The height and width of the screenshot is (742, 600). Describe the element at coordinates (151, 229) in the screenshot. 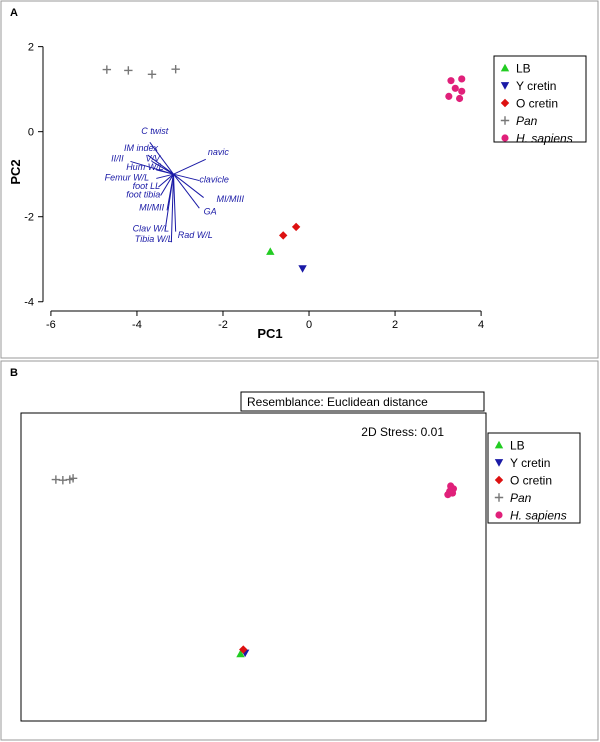

I see `vector-label: Clav W/L` at that location.